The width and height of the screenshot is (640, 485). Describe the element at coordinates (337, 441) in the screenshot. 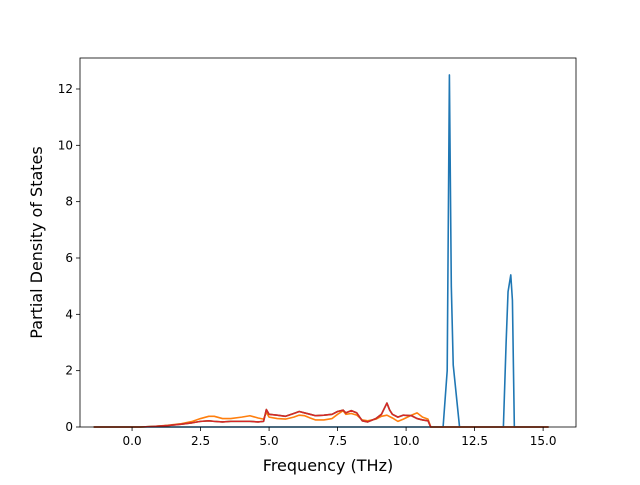

I see `x-tick-label: 7.5` at that location.